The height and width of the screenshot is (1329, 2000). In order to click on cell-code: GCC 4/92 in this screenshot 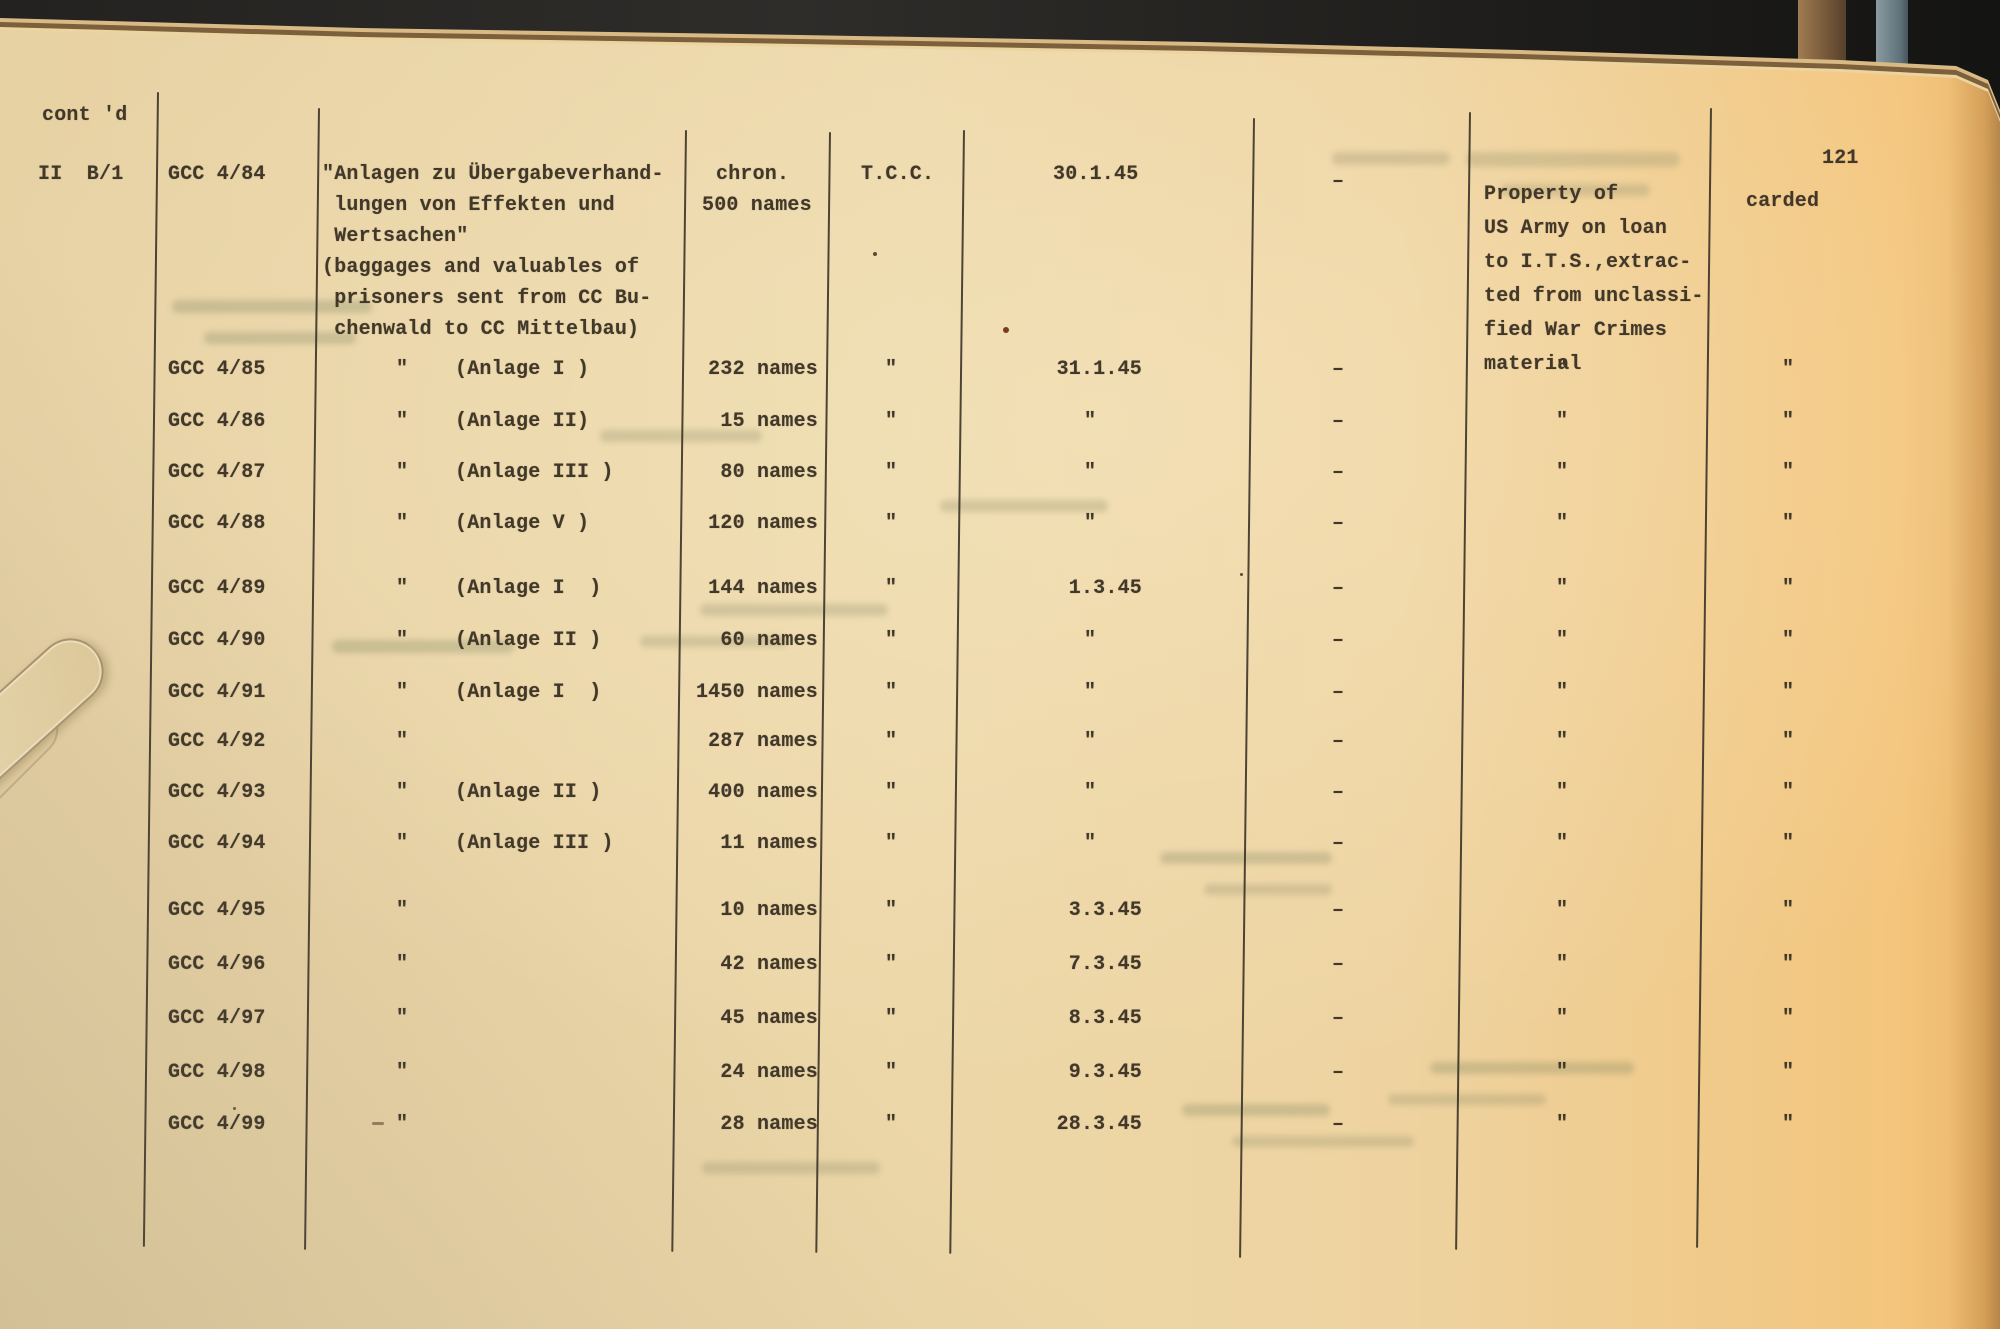, I will do `click(217, 741)`.